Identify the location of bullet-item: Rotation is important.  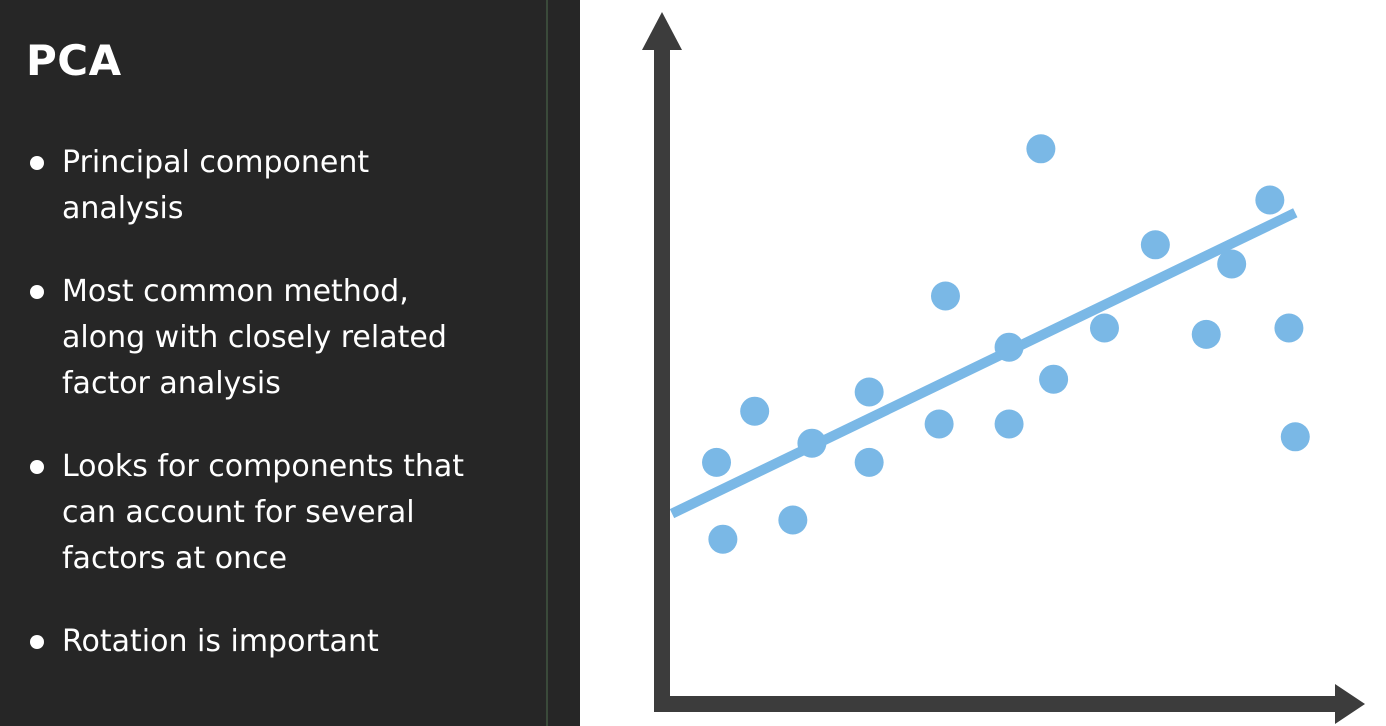
(275, 642).